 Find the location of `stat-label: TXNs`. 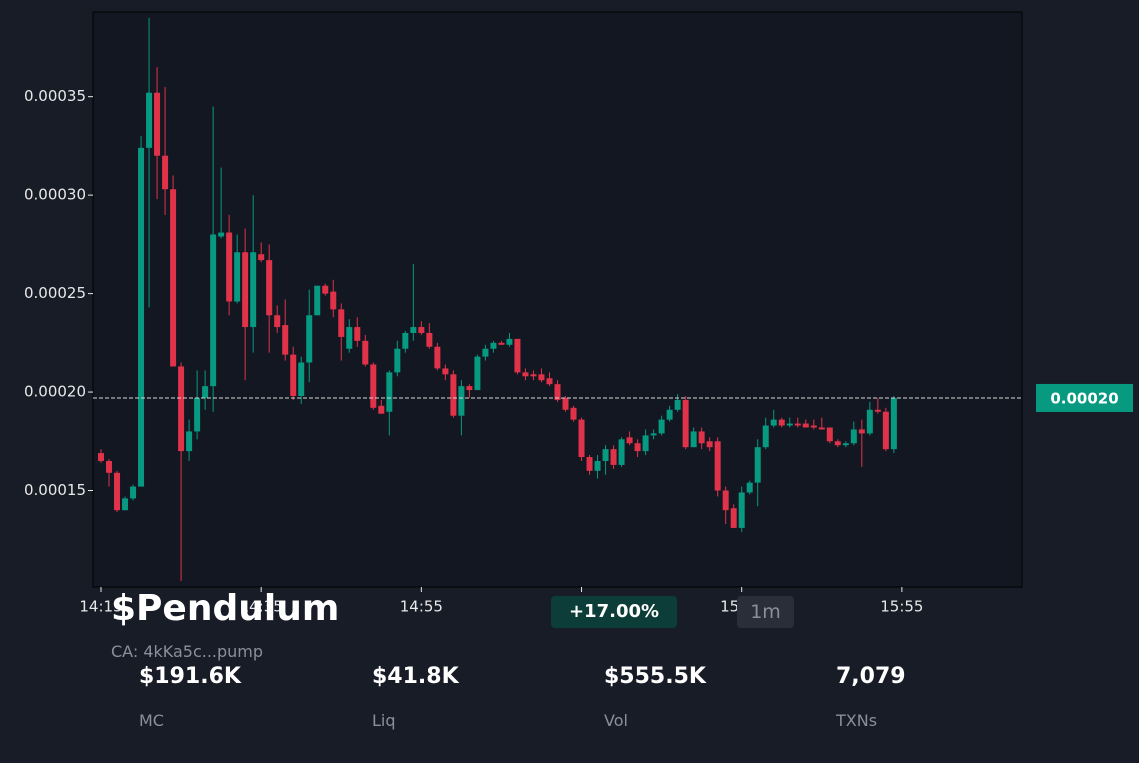

stat-label: TXNs is located at coordinates (857, 720).